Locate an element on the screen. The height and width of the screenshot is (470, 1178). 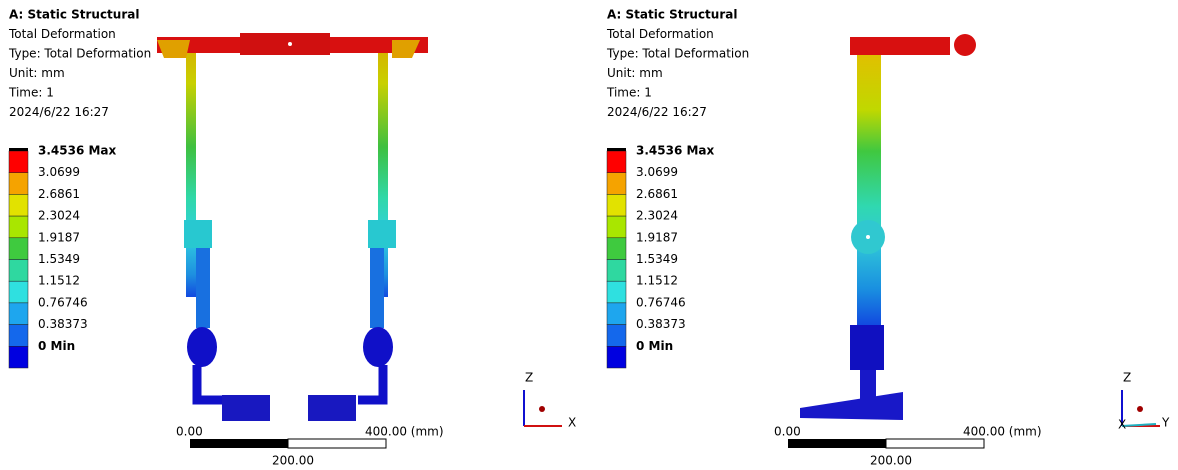
axis-label: Y is located at coordinates (1165, 423).